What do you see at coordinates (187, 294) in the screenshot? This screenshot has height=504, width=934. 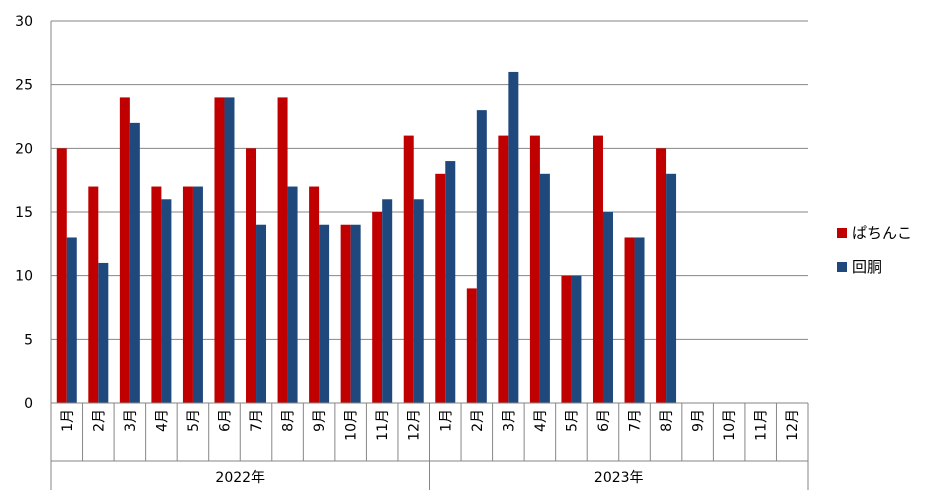 I see `bar-ぱちんこ-0-5月` at bounding box center [187, 294].